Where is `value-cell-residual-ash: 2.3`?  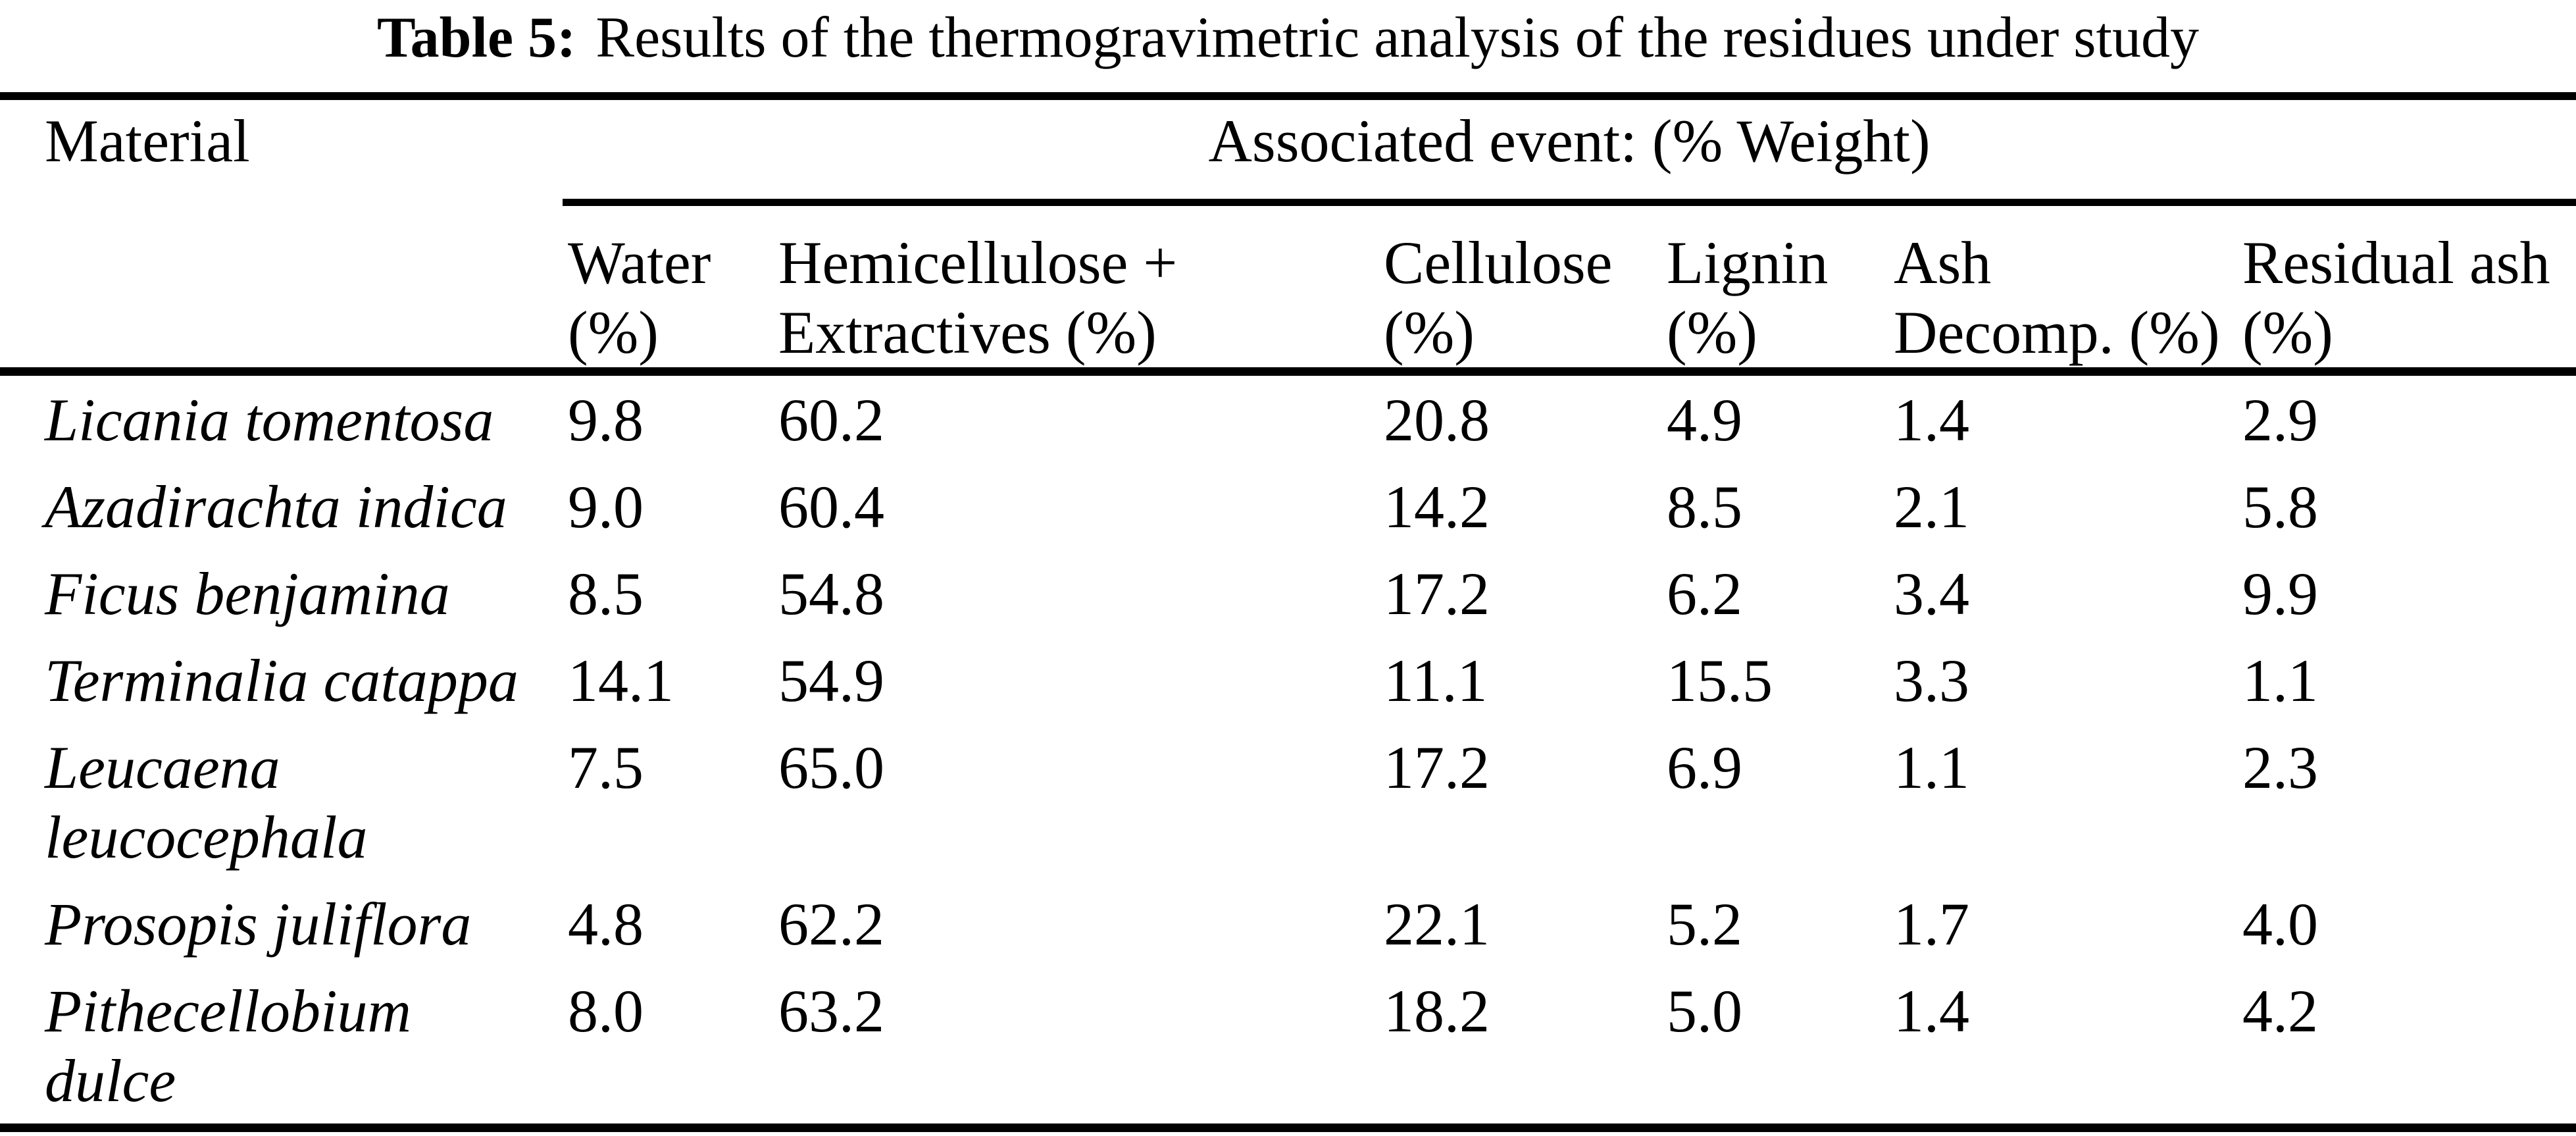
value-cell-residual-ash: 2.3 is located at coordinates (2280, 767).